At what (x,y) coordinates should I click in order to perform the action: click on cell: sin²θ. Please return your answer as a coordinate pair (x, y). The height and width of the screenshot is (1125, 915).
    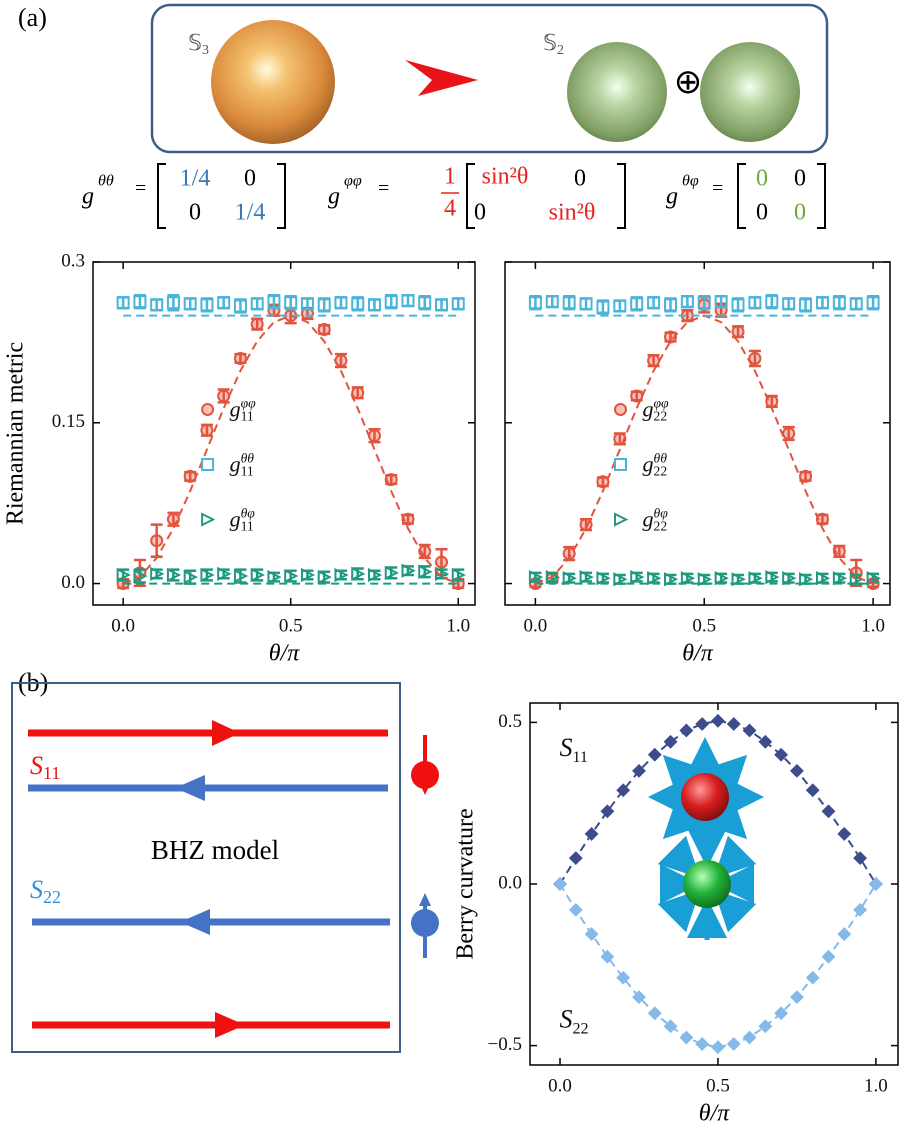
    Looking at the image, I should click on (572, 213).